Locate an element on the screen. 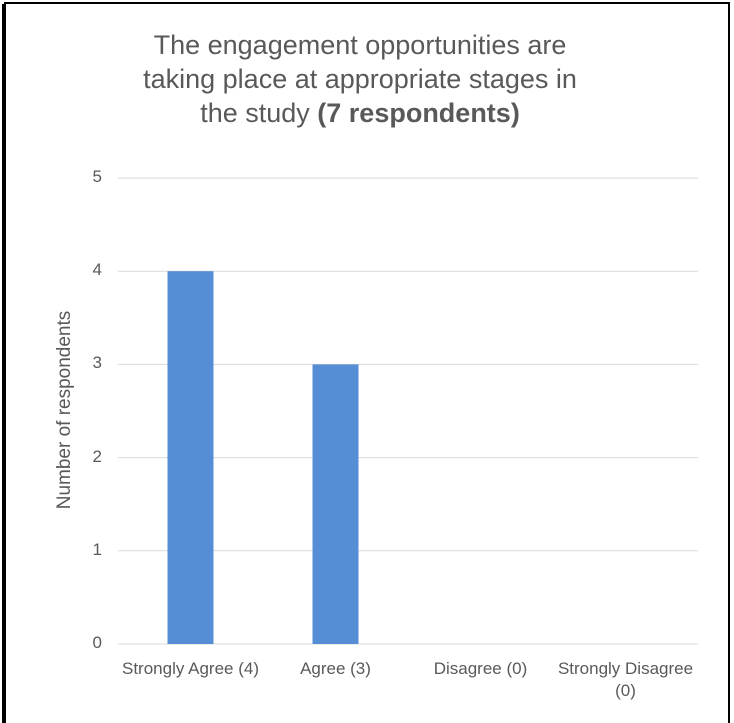 The height and width of the screenshot is (723, 734). y-axis-label: Number of respondents is located at coordinates (64, 410).